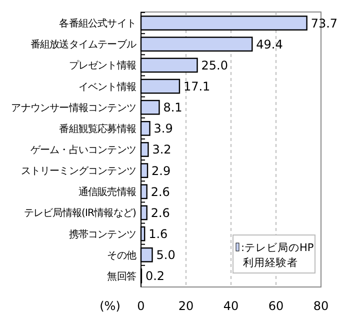  What do you see at coordinates (163, 129) in the screenshot?
I see `text: 3.9` at bounding box center [163, 129].